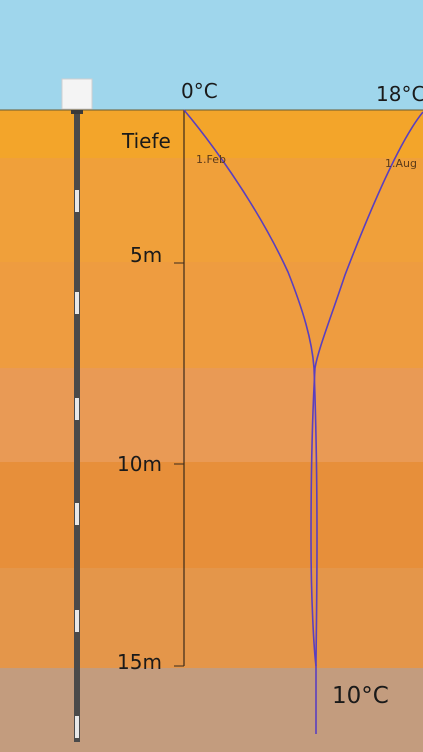 The height and width of the screenshot is (752, 423). Describe the element at coordinates (399, 94) in the screenshot. I see `surface-max-temp: 18°C` at that location.